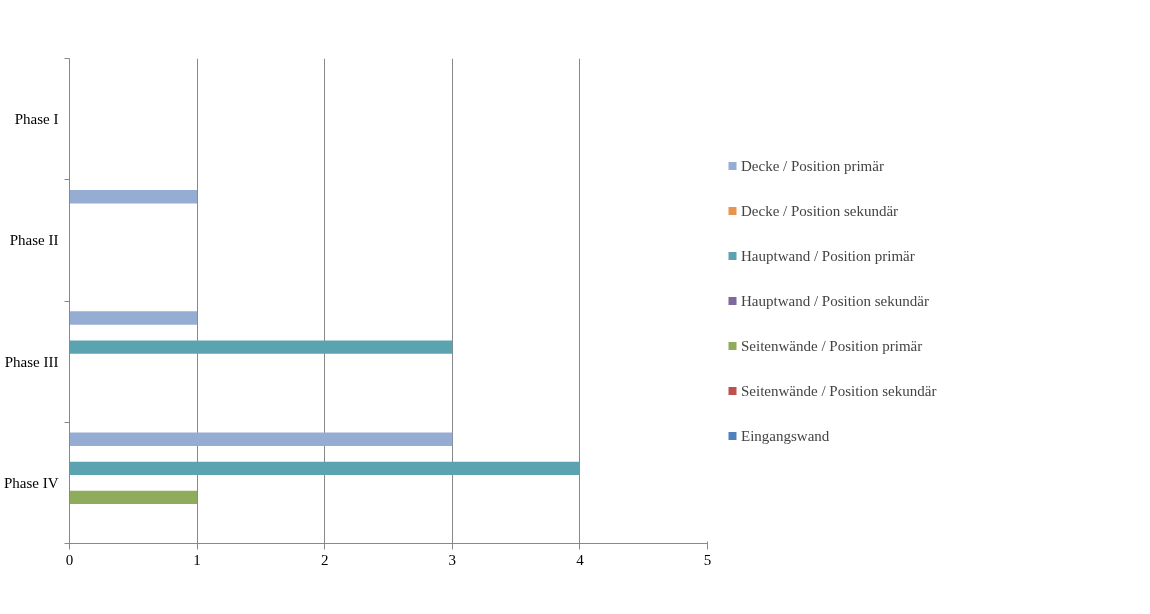 This screenshot has width=1150, height=614. I want to click on x-tick-label: 0, so click(69, 559).